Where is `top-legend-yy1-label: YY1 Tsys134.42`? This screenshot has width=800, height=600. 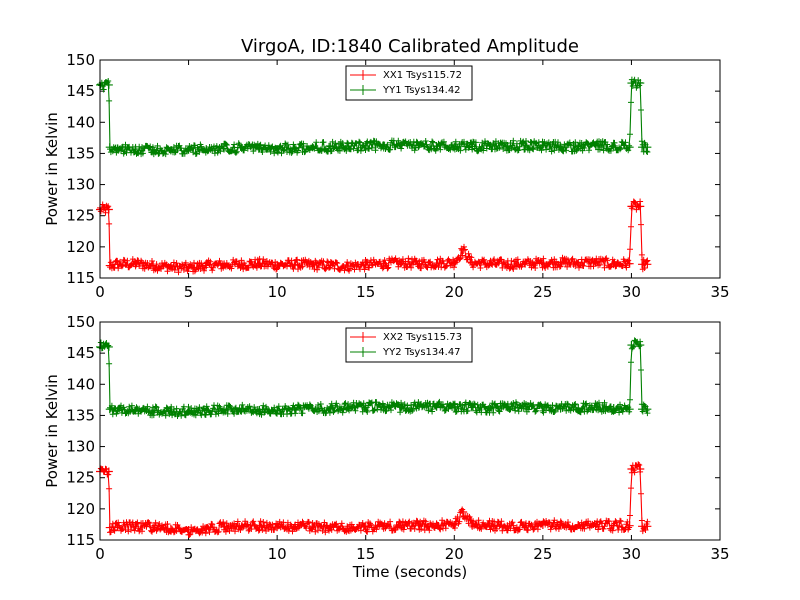 top-legend-yy1-label: YY1 Tsys134.42 is located at coordinates (421, 90).